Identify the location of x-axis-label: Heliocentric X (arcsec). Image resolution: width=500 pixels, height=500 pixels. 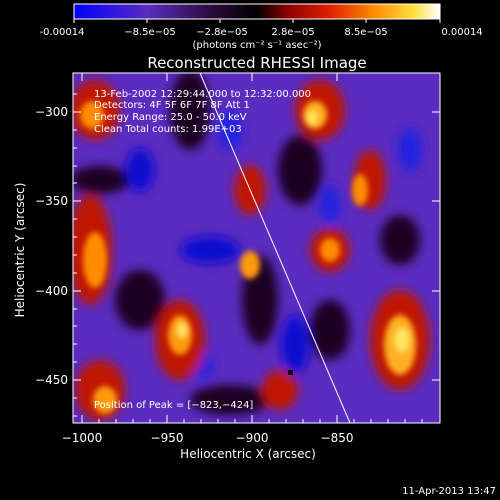
(248, 454).